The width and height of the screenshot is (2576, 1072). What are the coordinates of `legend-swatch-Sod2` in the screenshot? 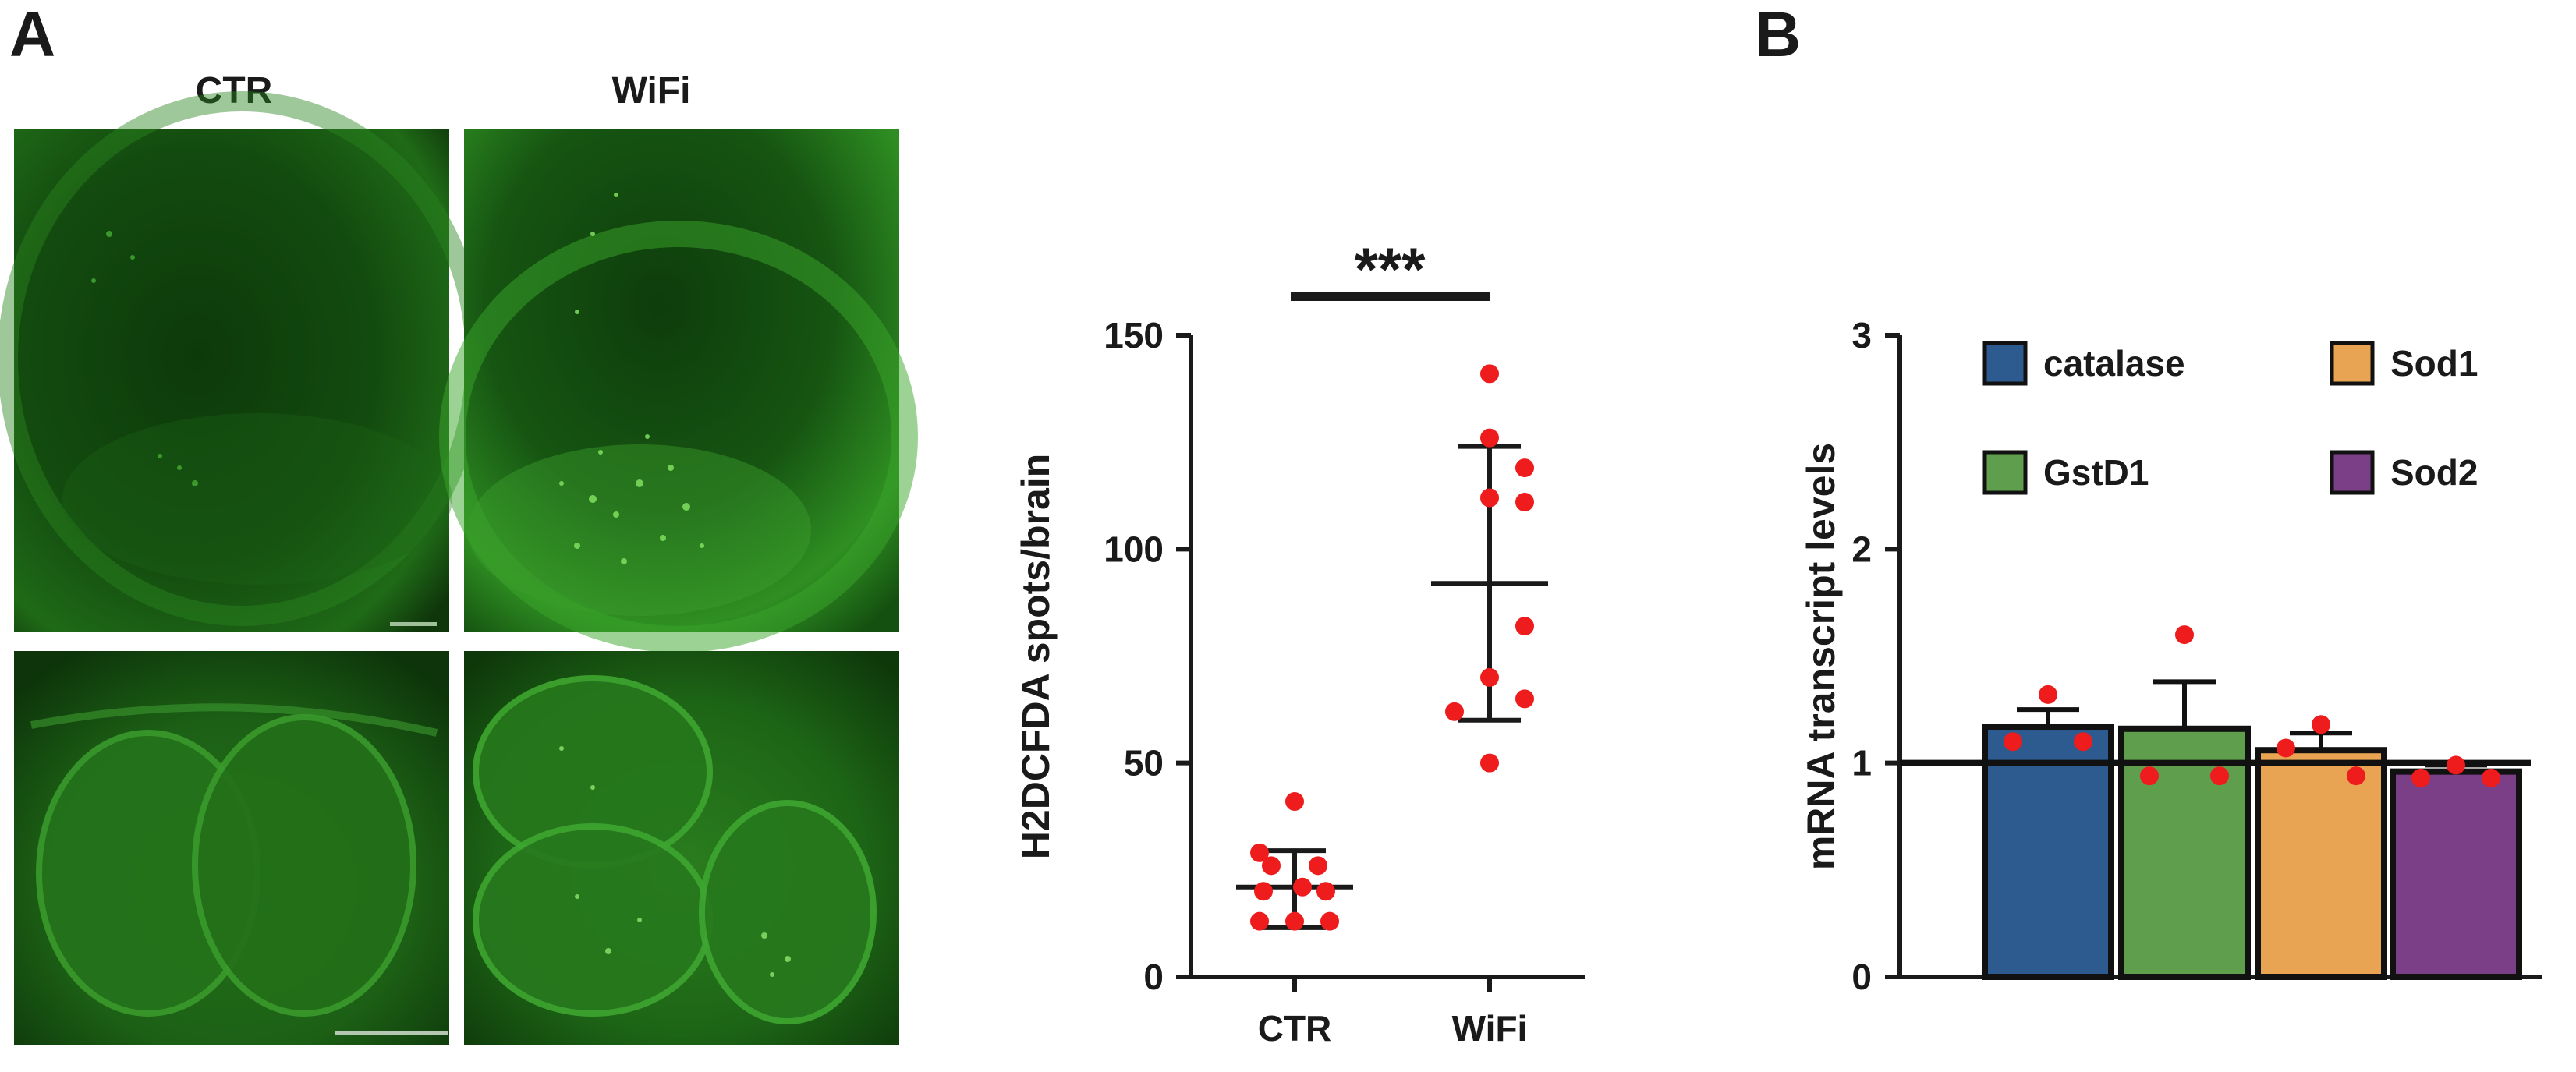 It's located at (2352, 473).